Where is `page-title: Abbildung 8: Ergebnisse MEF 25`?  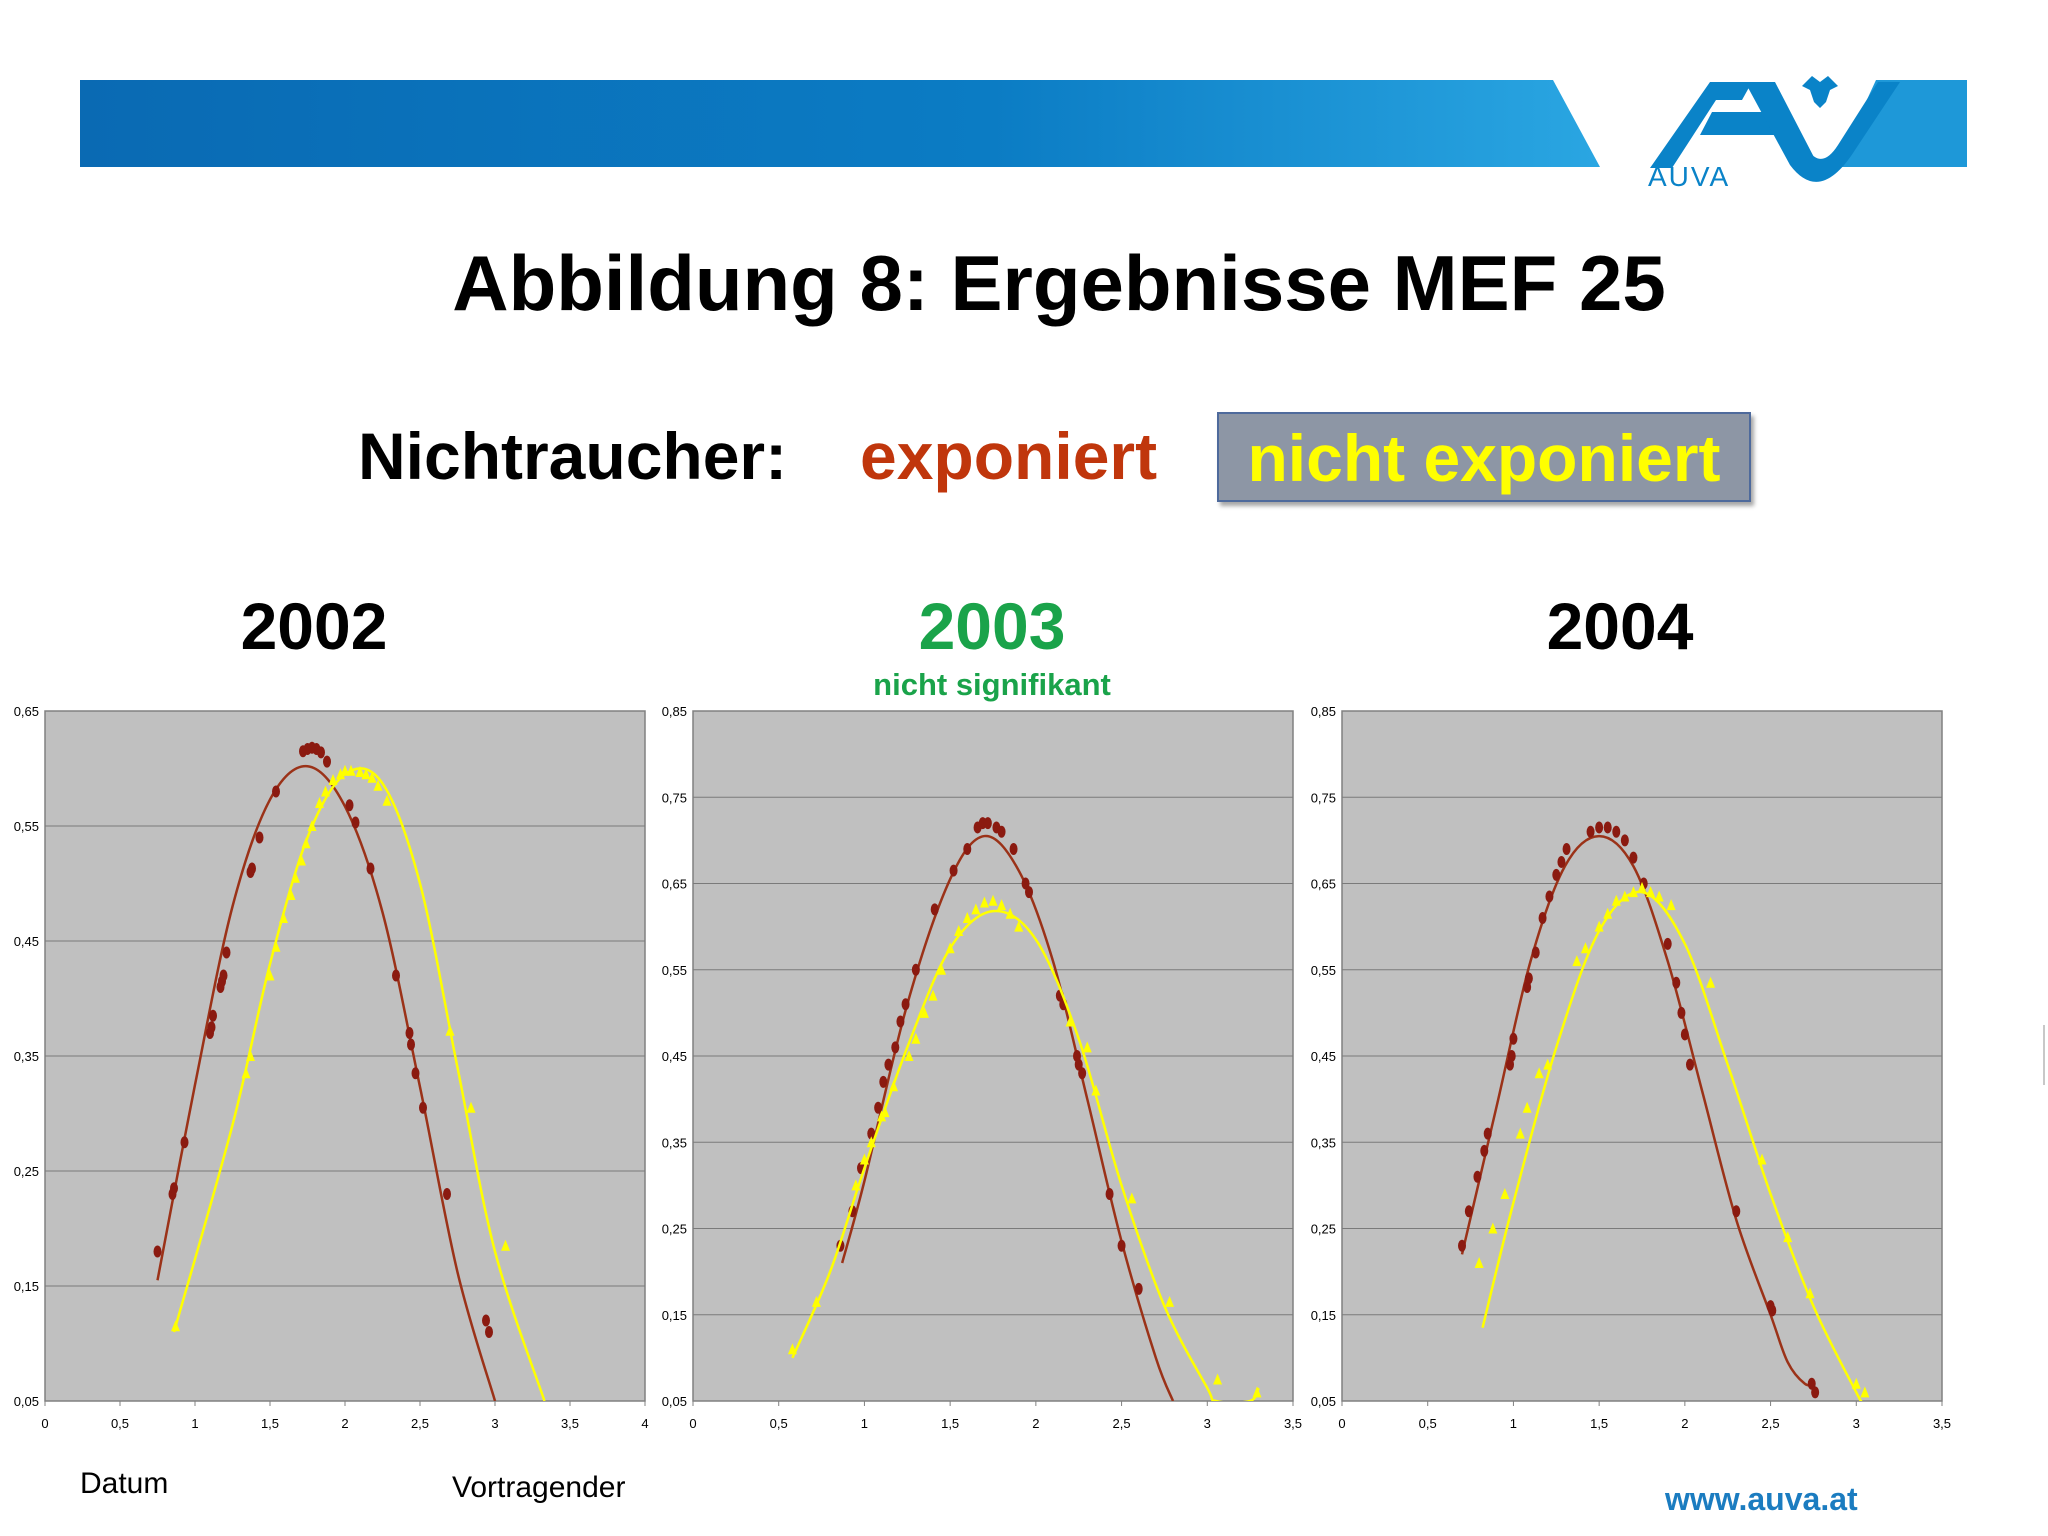 page-title: Abbildung 8: Ergebnisse MEF 25 is located at coordinates (1059, 283).